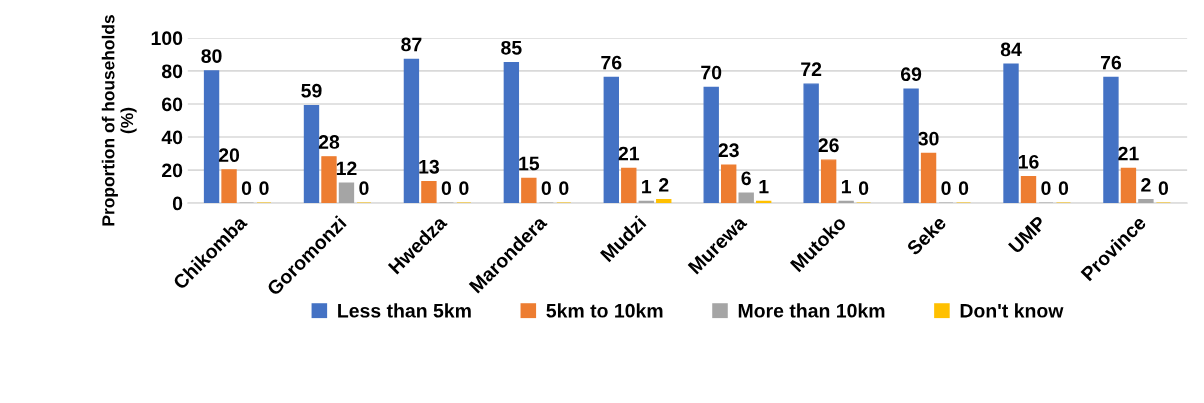 This screenshot has height=403, width=1204. What do you see at coordinates (172, 170) in the screenshot?
I see `y-tick-label: 20` at bounding box center [172, 170].